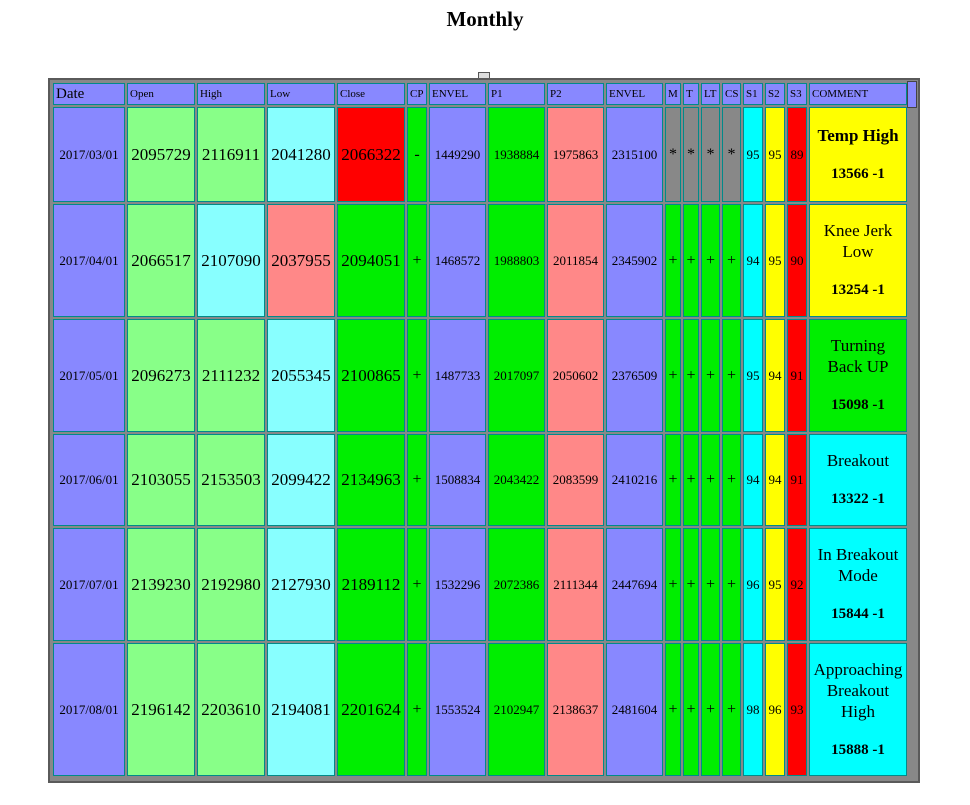  What do you see at coordinates (858, 614) in the screenshot?
I see `comment-price: 15844 -1` at bounding box center [858, 614].